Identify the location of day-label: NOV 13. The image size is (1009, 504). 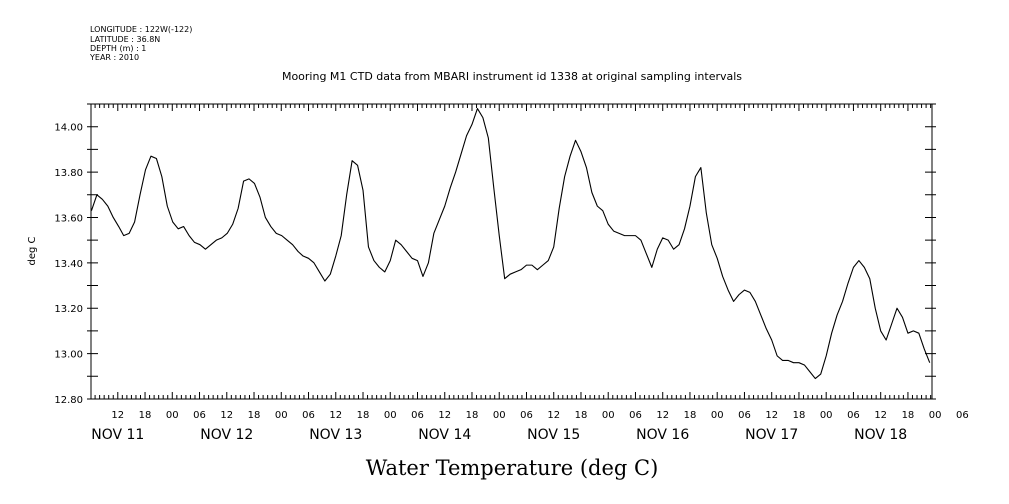
(335, 435).